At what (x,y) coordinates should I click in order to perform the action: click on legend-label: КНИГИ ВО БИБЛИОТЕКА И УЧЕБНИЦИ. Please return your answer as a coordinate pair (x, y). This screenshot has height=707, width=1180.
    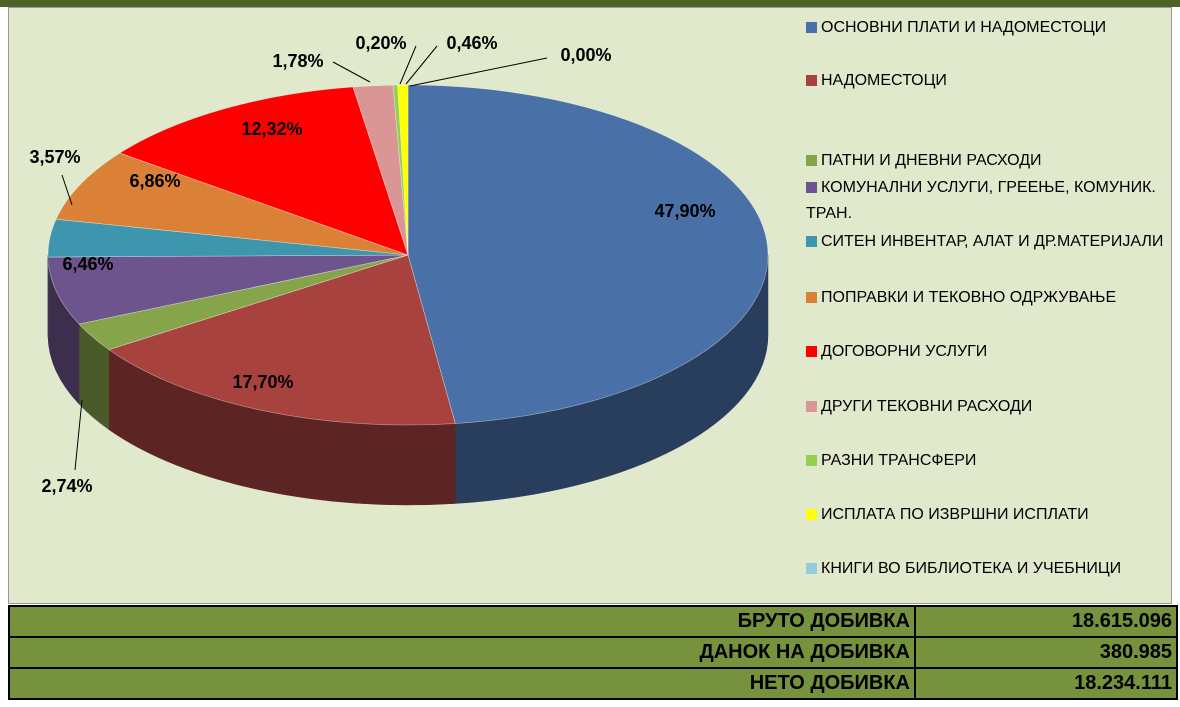
    Looking at the image, I should click on (971, 568).